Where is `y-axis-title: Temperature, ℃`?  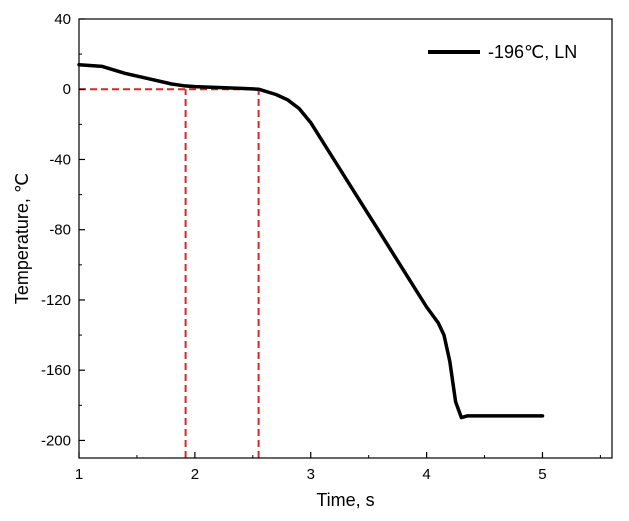 y-axis-title: Temperature, ℃ is located at coordinates (22, 238).